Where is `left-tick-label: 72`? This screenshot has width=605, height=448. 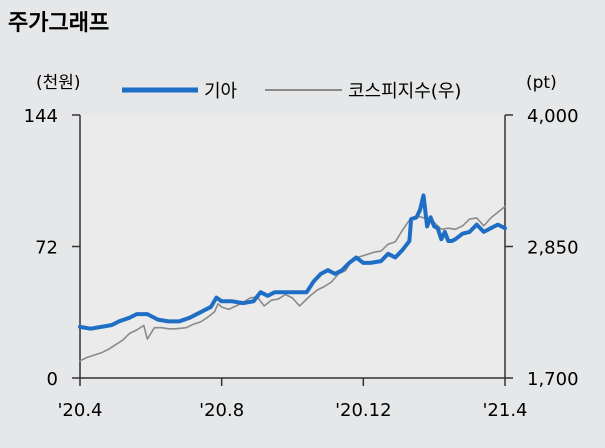
left-tick-label: 72 is located at coordinates (46, 248).